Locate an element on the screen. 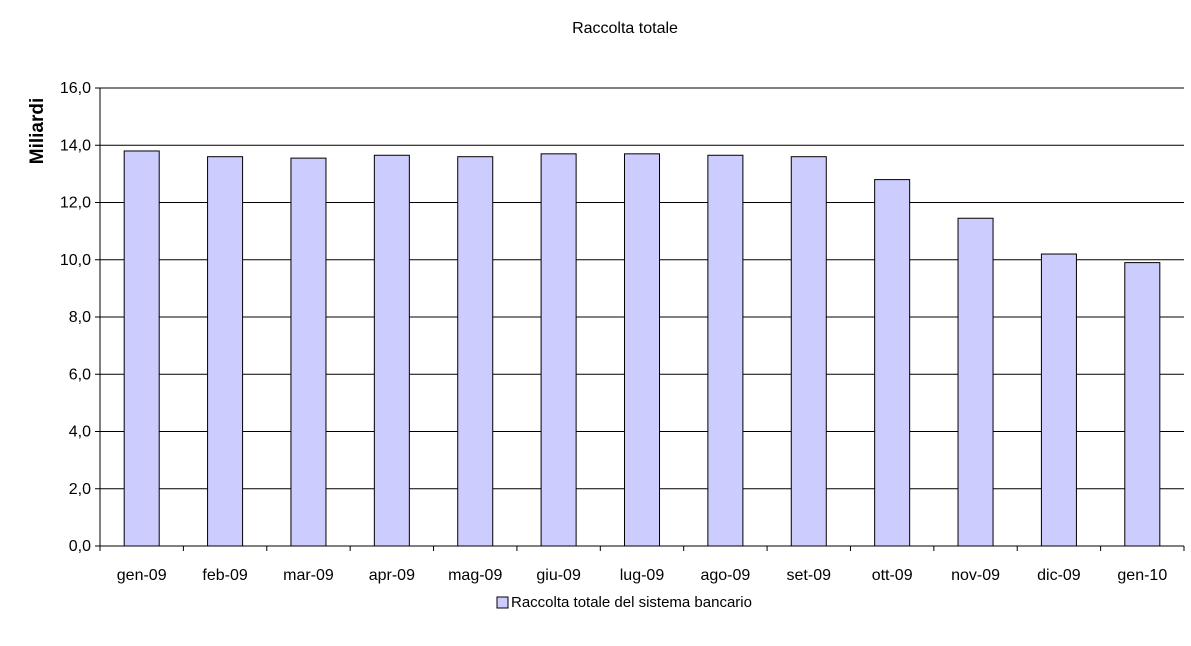 The height and width of the screenshot is (646, 1191). x-tick-label: gen-10 is located at coordinates (1142, 575).